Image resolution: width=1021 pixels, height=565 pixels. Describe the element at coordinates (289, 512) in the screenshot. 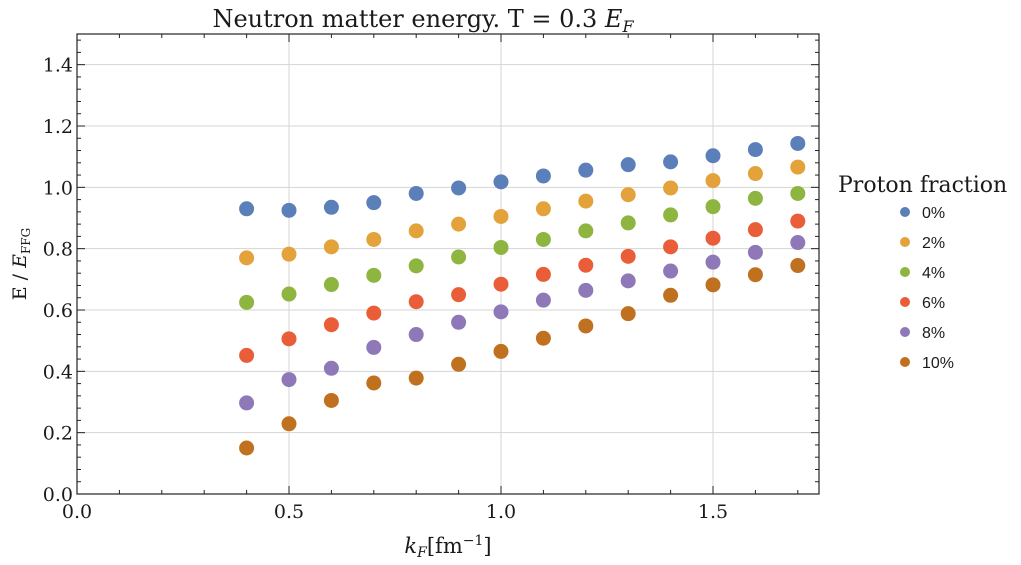

I see `x-tick-label: 0.5` at that location.